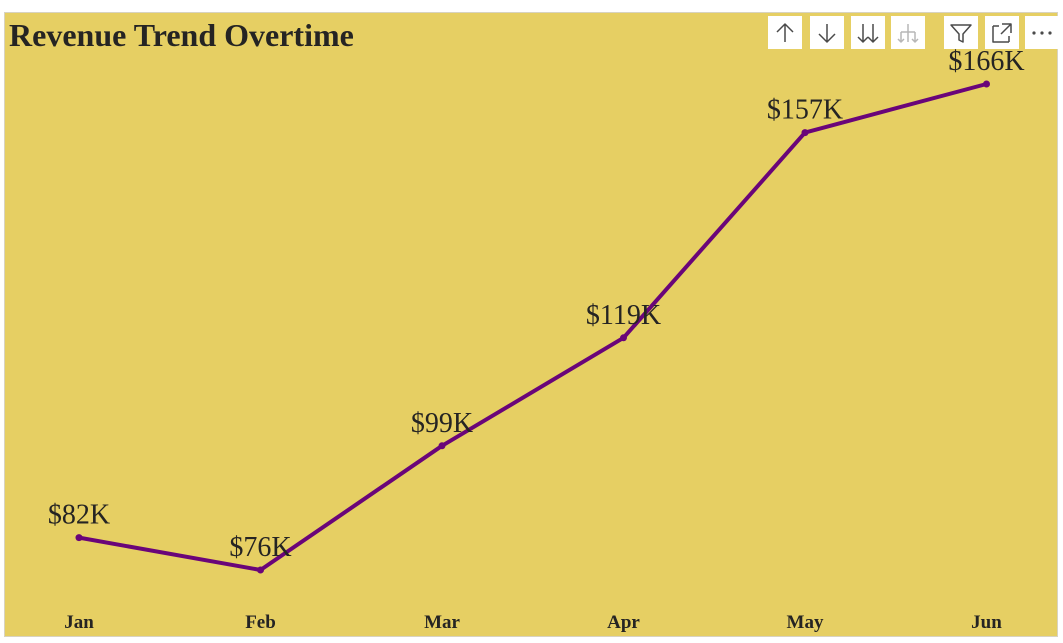  What do you see at coordinates (442, 423) in the screenshot?
I see `data-label-mar: $99K` at bounding box center [442, 423].